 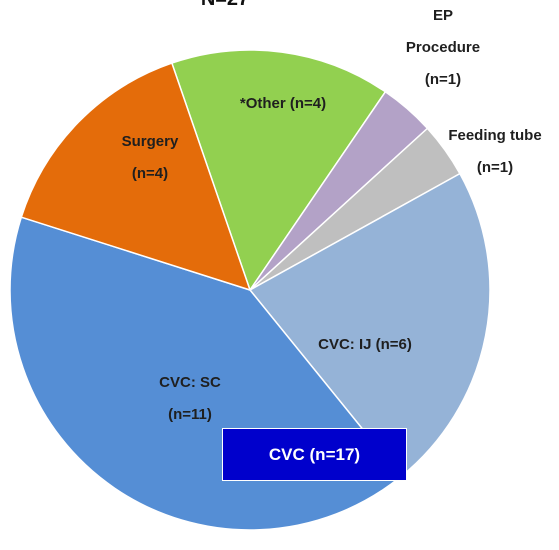 I want to click on category-label: Surgery, so click(x=150, y=141).